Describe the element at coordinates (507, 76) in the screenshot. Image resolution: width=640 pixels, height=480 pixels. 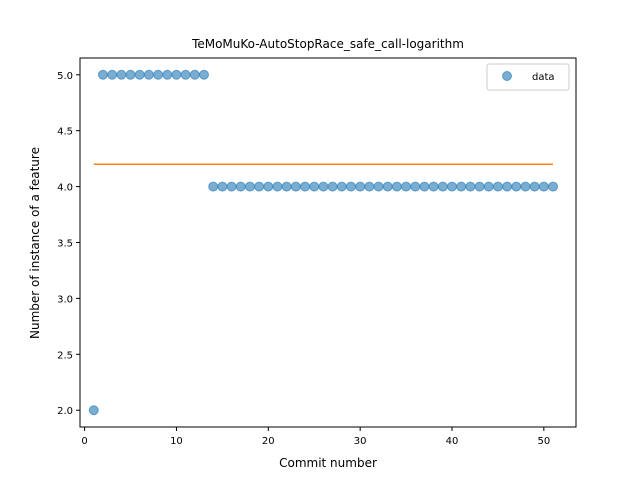
I see `legend-marker-data` at that location.